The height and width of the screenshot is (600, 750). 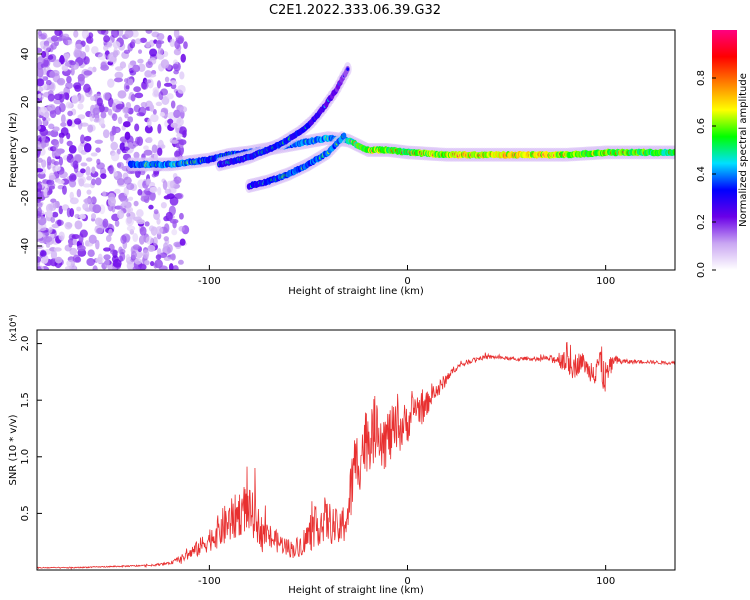 What do you see at coordinates (743, 150) in the screenshot?
I see `colorbar-label: Normalized spectral amplitude` at bounding box center [743, 150].